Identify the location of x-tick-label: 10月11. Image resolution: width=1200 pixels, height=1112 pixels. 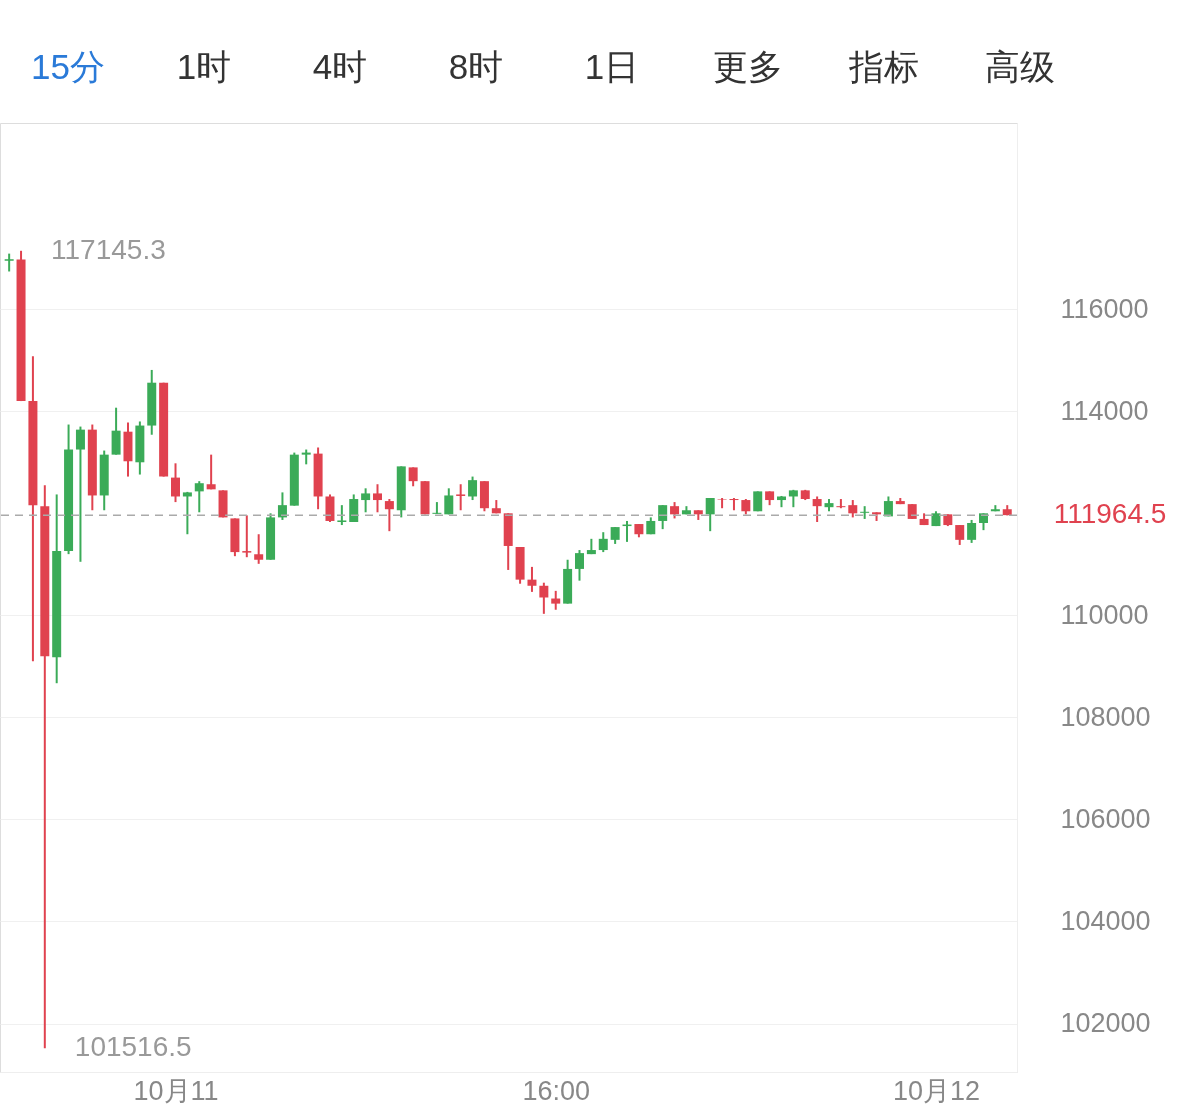
(176, 1090).